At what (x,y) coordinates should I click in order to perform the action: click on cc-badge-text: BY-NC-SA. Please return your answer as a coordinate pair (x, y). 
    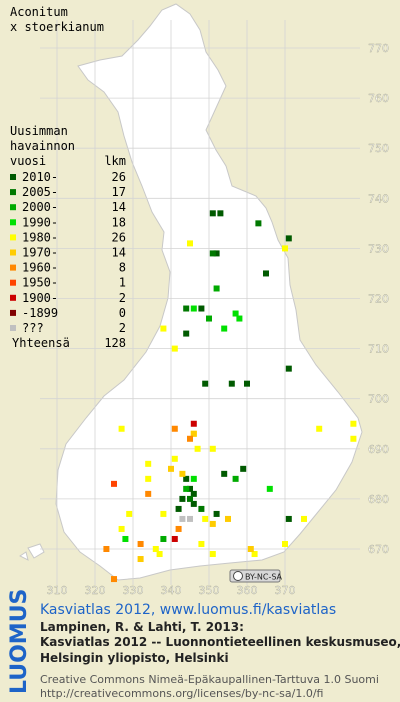
    Looking at the image, I should click on (264, 577).